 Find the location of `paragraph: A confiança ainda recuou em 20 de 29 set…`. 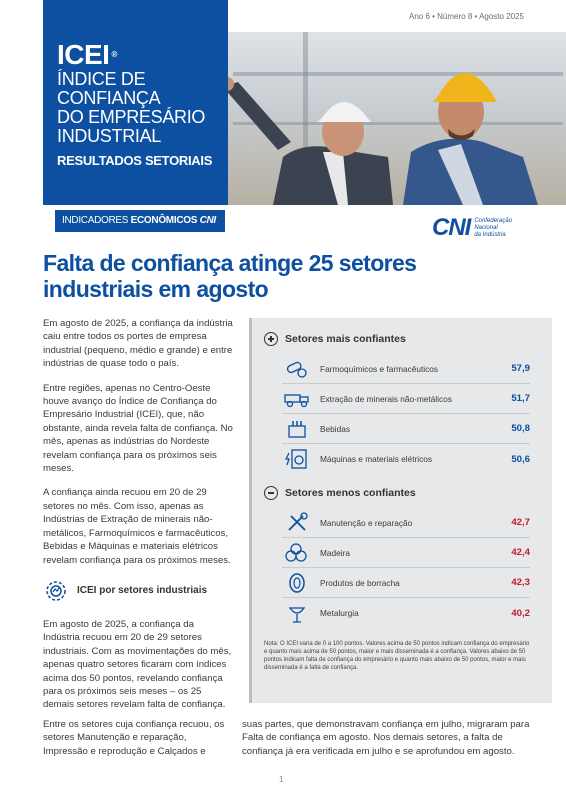

paragraph: A confiança ainda recuou em 20 de 29 set… is located at coordinates (137, 526).